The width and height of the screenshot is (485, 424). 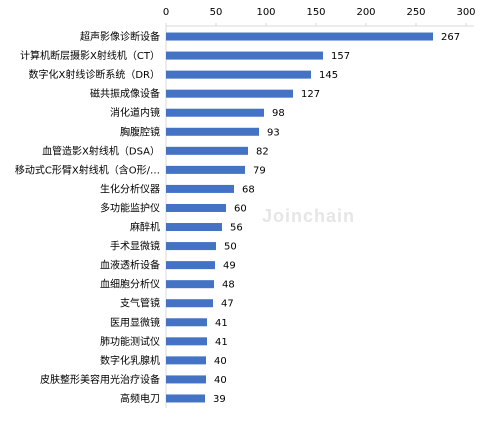 What do you see at coordinates (278, 113) in the screenshot?
I see `data-label: 98` at bounding box center [278, 113].